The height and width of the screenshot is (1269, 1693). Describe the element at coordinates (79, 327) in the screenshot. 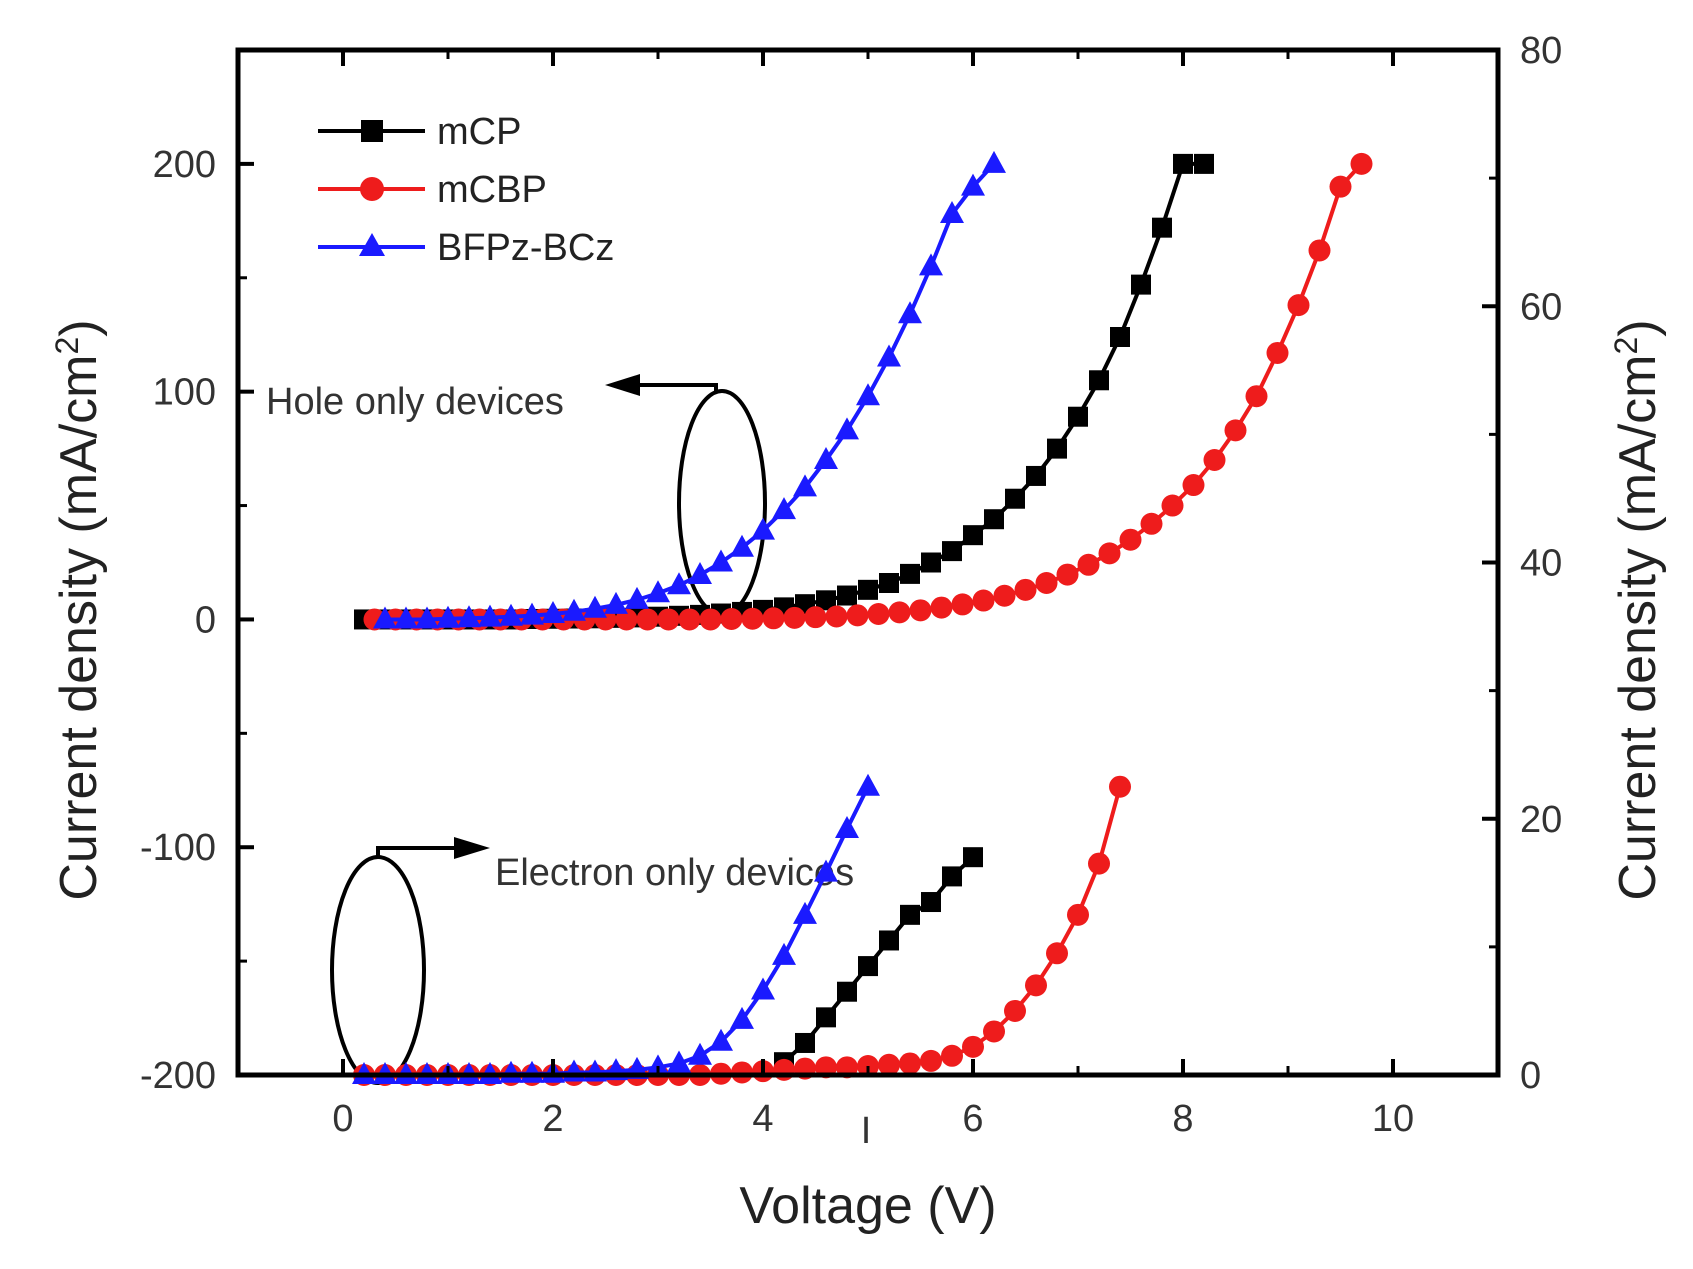

I see `y-axis-left-title-close: )` at that location.